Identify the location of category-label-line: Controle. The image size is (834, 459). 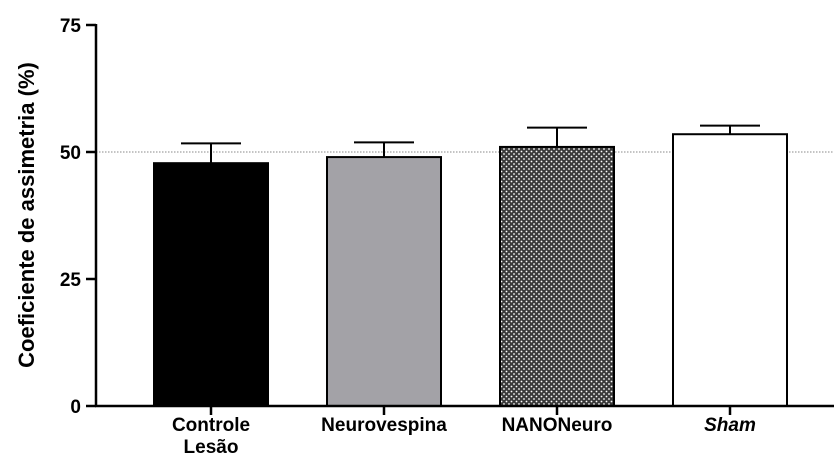
(211, 425).